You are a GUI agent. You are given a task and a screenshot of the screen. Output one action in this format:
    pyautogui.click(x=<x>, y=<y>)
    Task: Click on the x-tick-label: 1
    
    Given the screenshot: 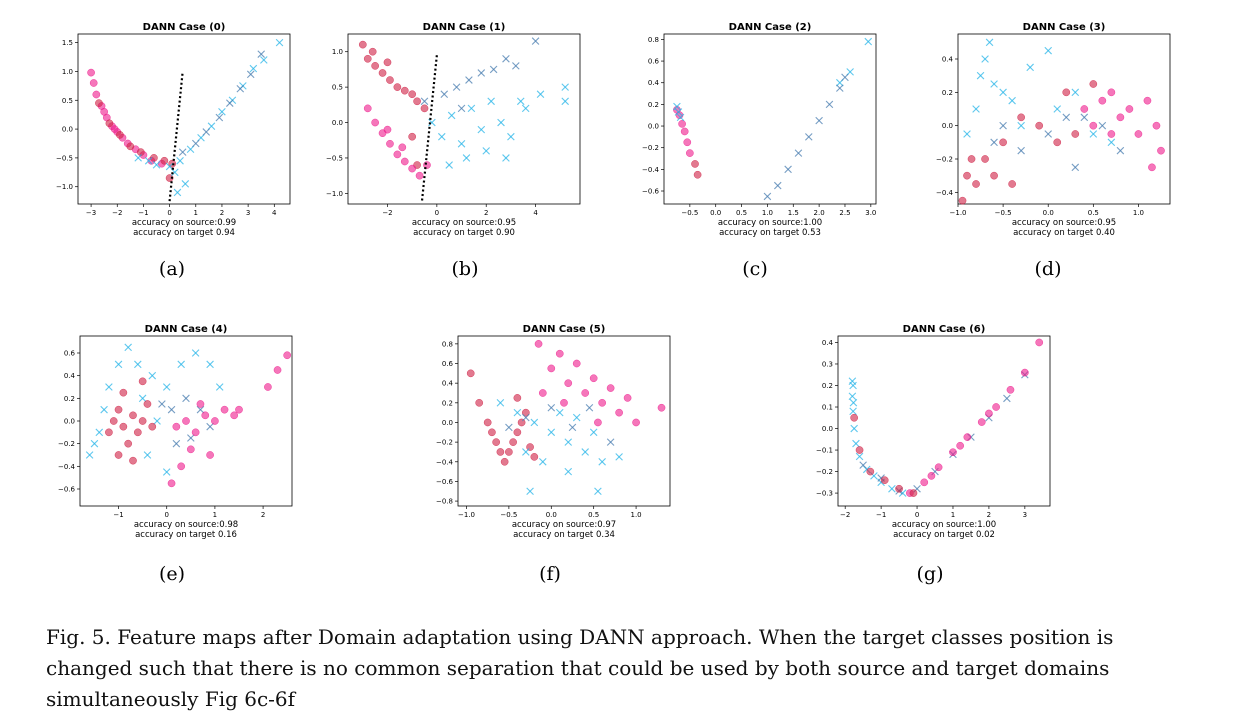 What is the action you would take?
    pyautogui.click(x=953, y=515)
    